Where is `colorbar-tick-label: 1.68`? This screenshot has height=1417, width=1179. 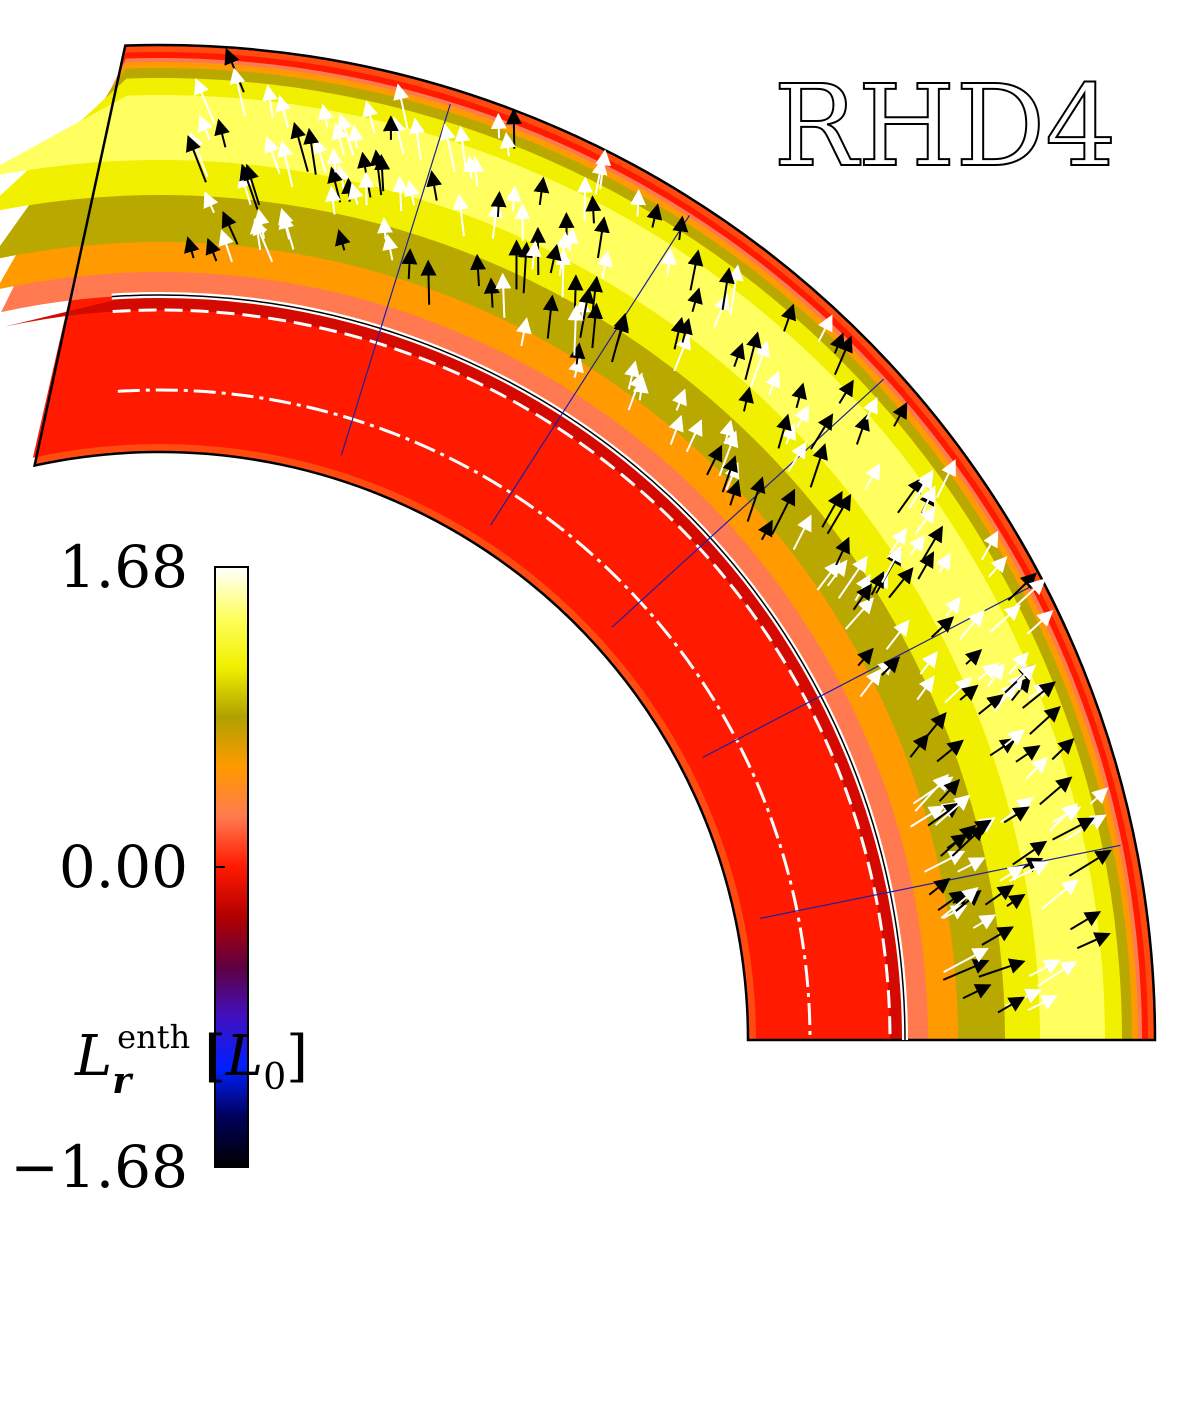 colorbar-tick-label: 1.68 is located at coordinates (123, 567).